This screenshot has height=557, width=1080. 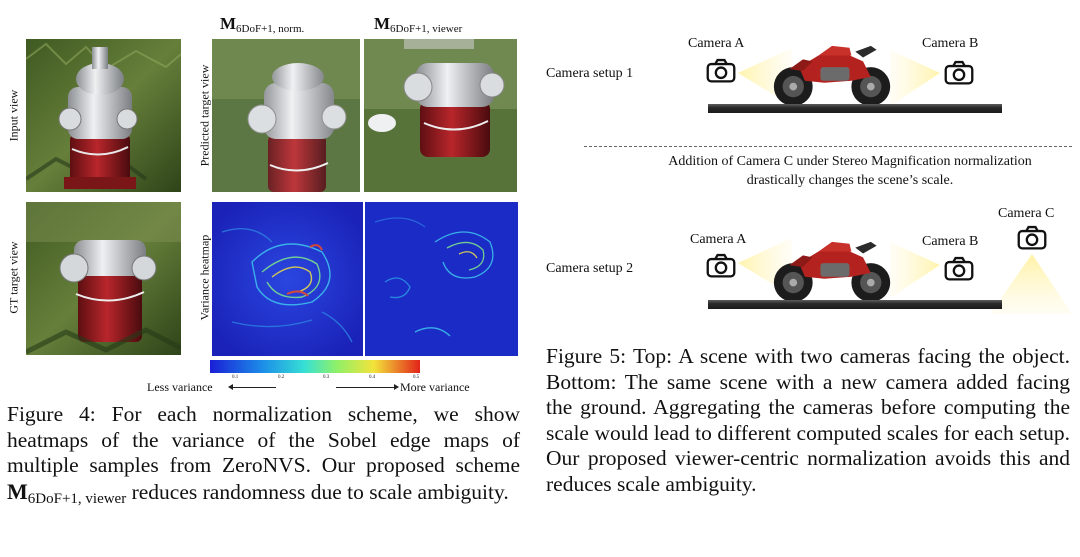 I want to click on column-header-norm: M6DoF+1, norm., so click(x=262, y=24).